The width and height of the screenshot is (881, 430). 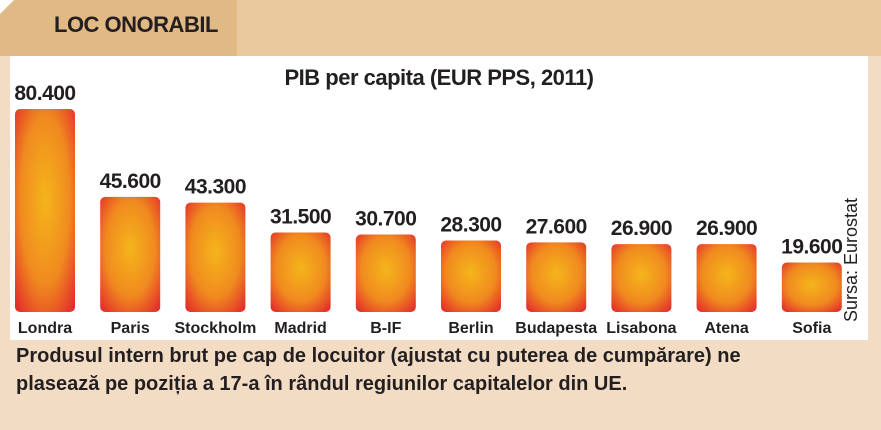 What do you see at coordinates (811, 287) in the screenshot?
I see `bar-sofia` at bounding box center [811, 287].